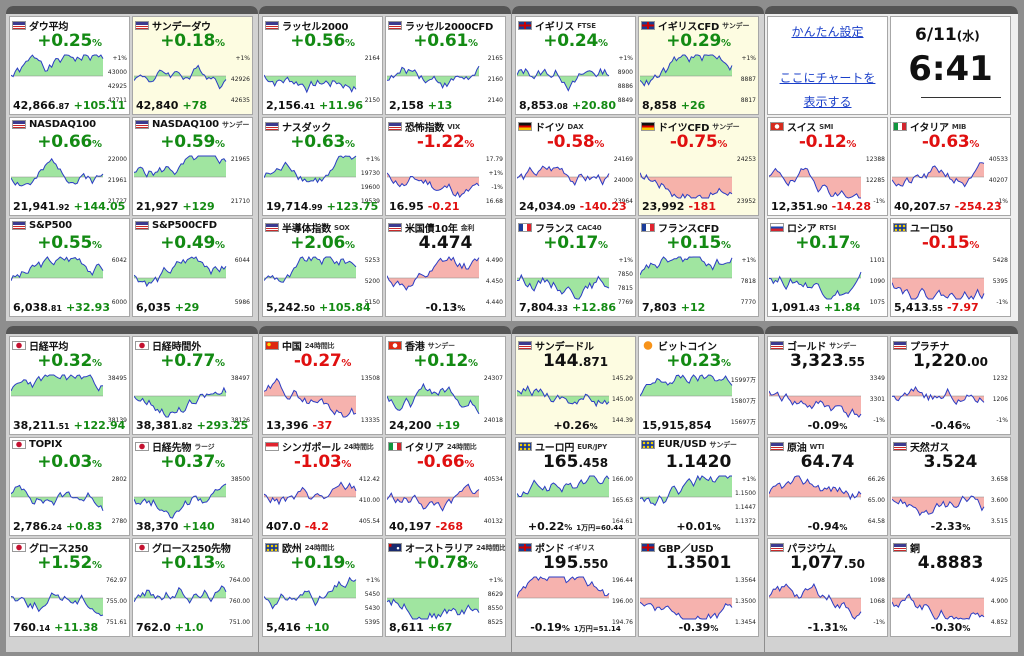 The height and width of the screenshot is (656, 1024). I want to click on simple-settings-link: かんたん設定, so click(827, 32).